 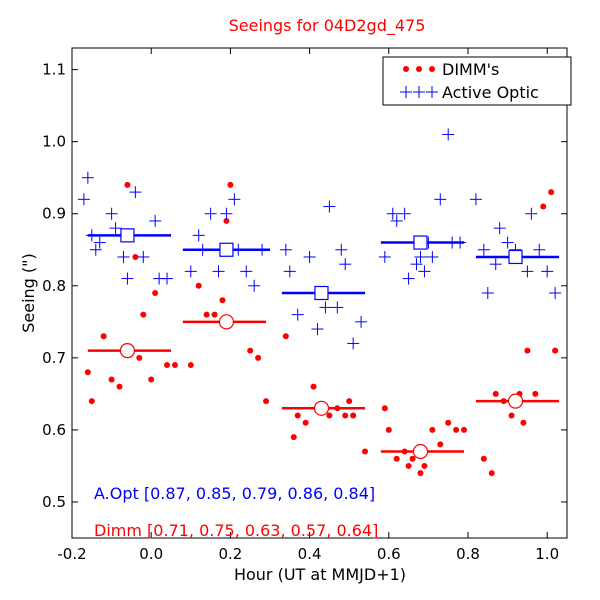 I want to click on y-axis-label: Seeing ("), so click(x=28, y=293).